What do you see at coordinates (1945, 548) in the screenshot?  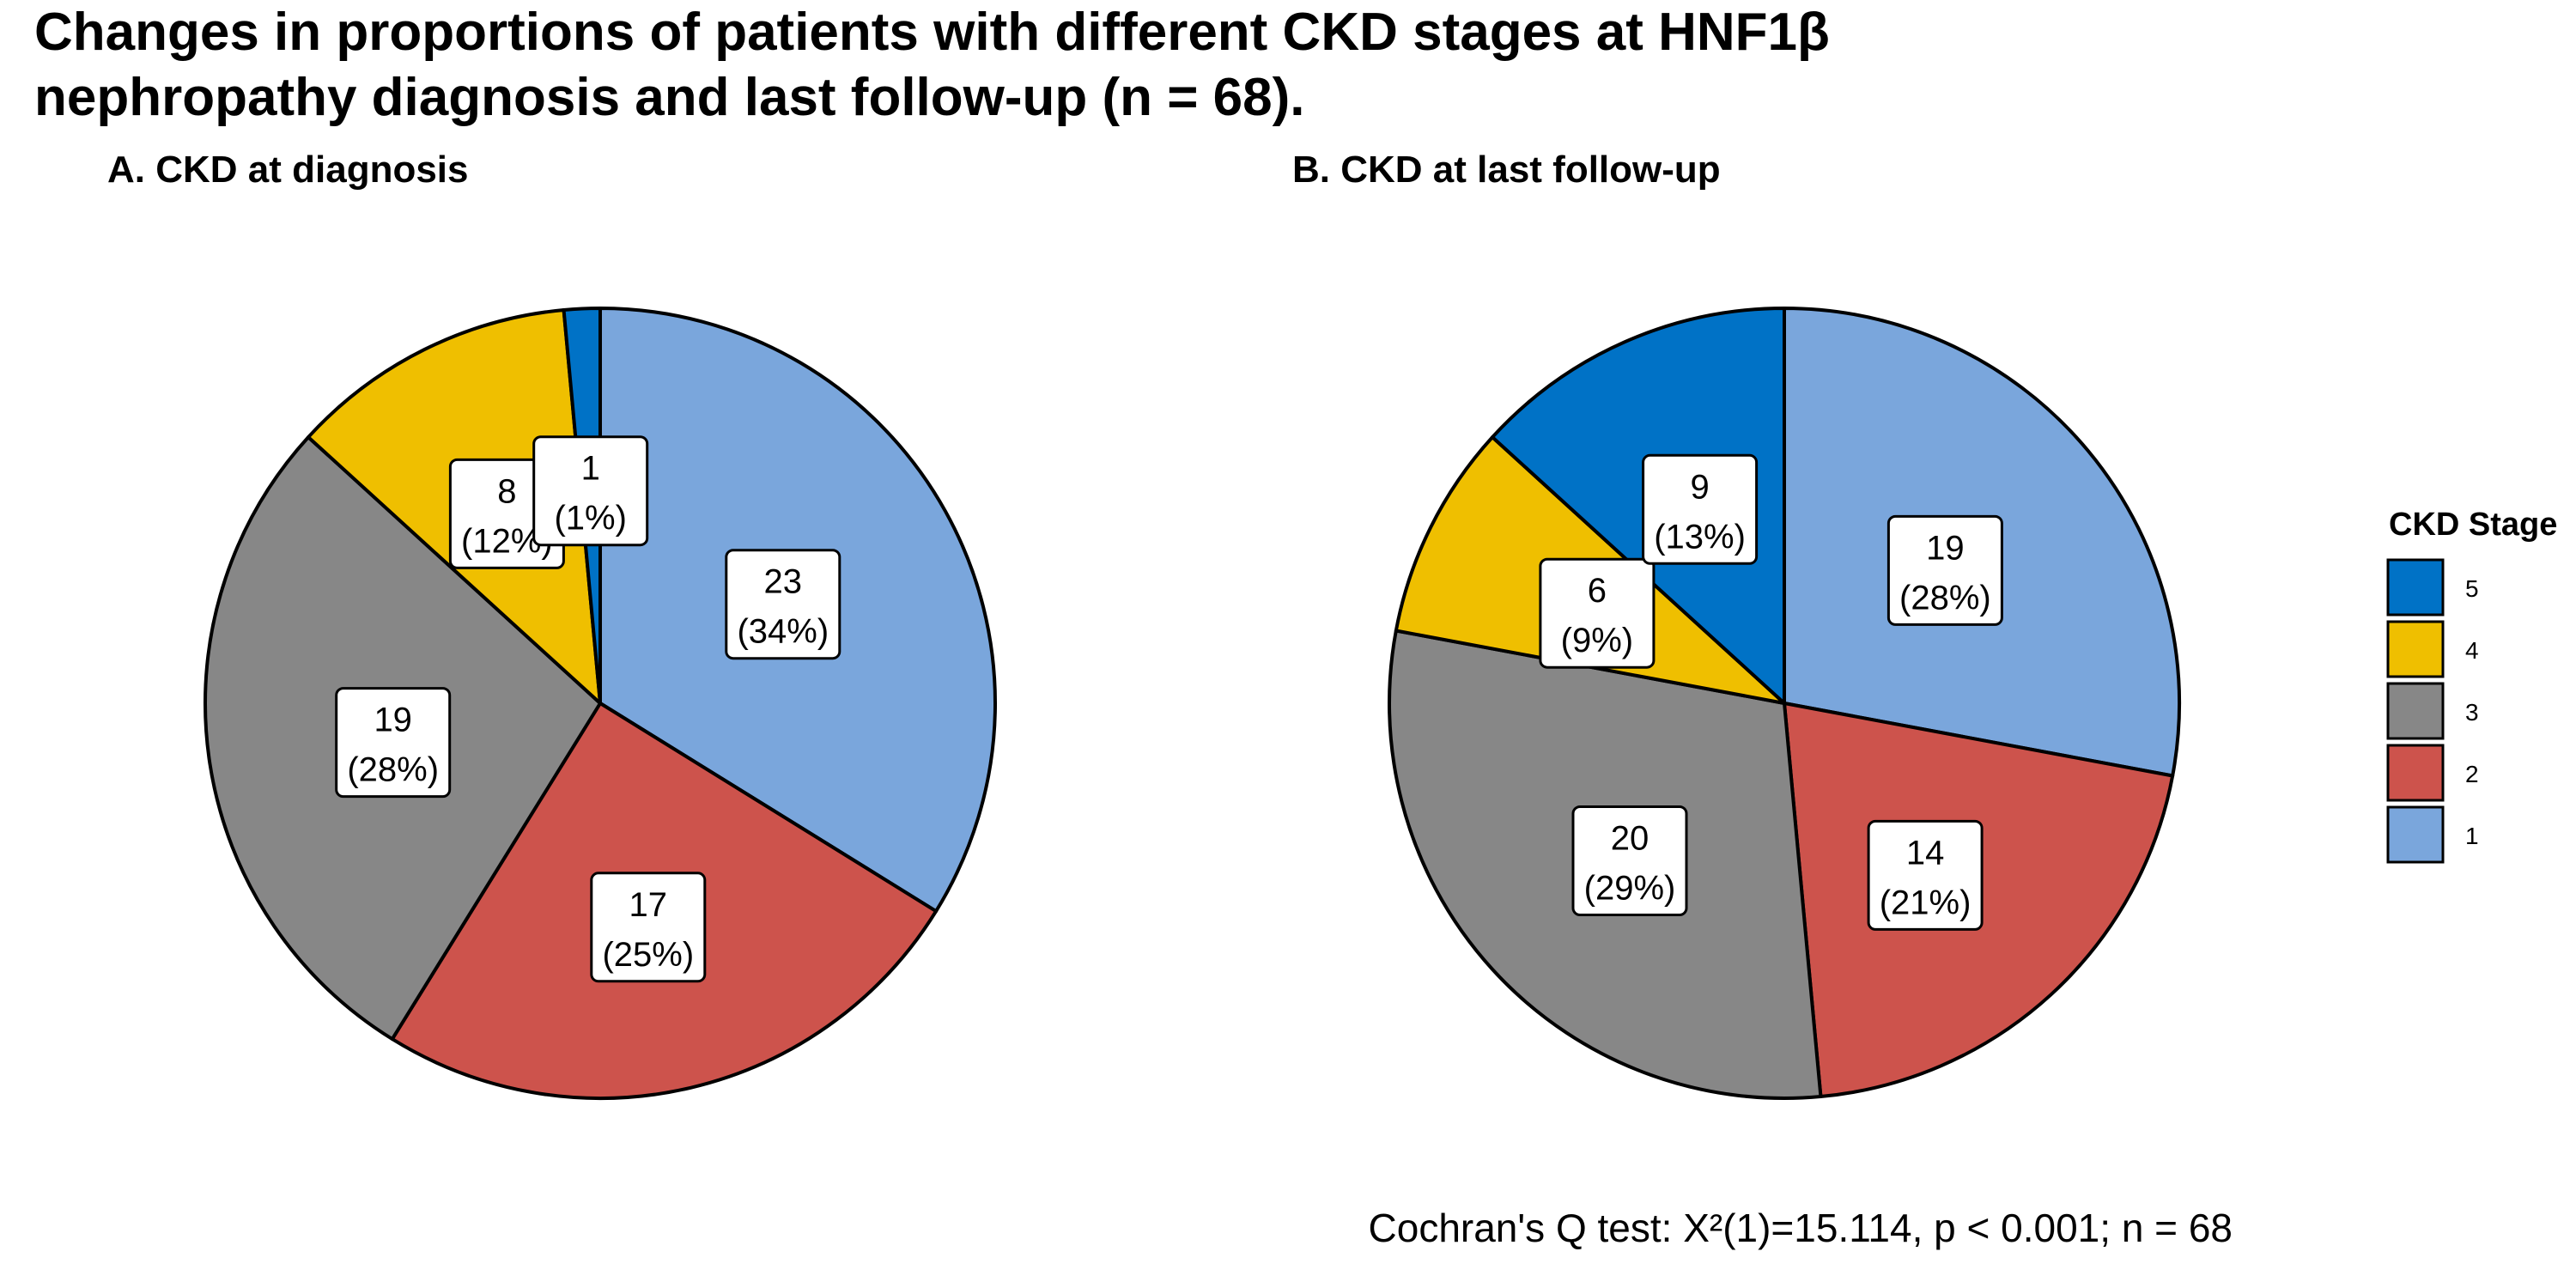 I see `slice-count-follow-up-stage-1: 19` at bounding box center [1945, 548].